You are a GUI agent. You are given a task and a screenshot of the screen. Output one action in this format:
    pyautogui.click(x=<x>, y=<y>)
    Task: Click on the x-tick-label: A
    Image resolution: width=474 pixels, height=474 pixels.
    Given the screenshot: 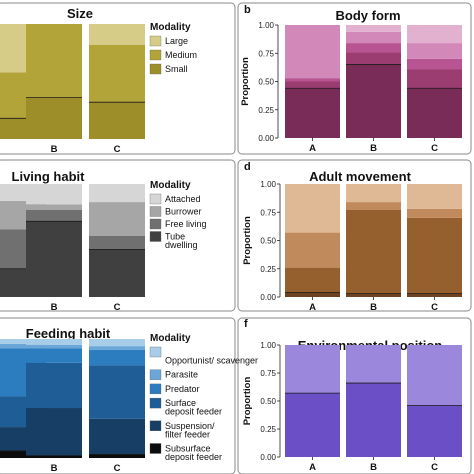 What is the action you would take?
    pyautogui.click(x=312, y=467)
    